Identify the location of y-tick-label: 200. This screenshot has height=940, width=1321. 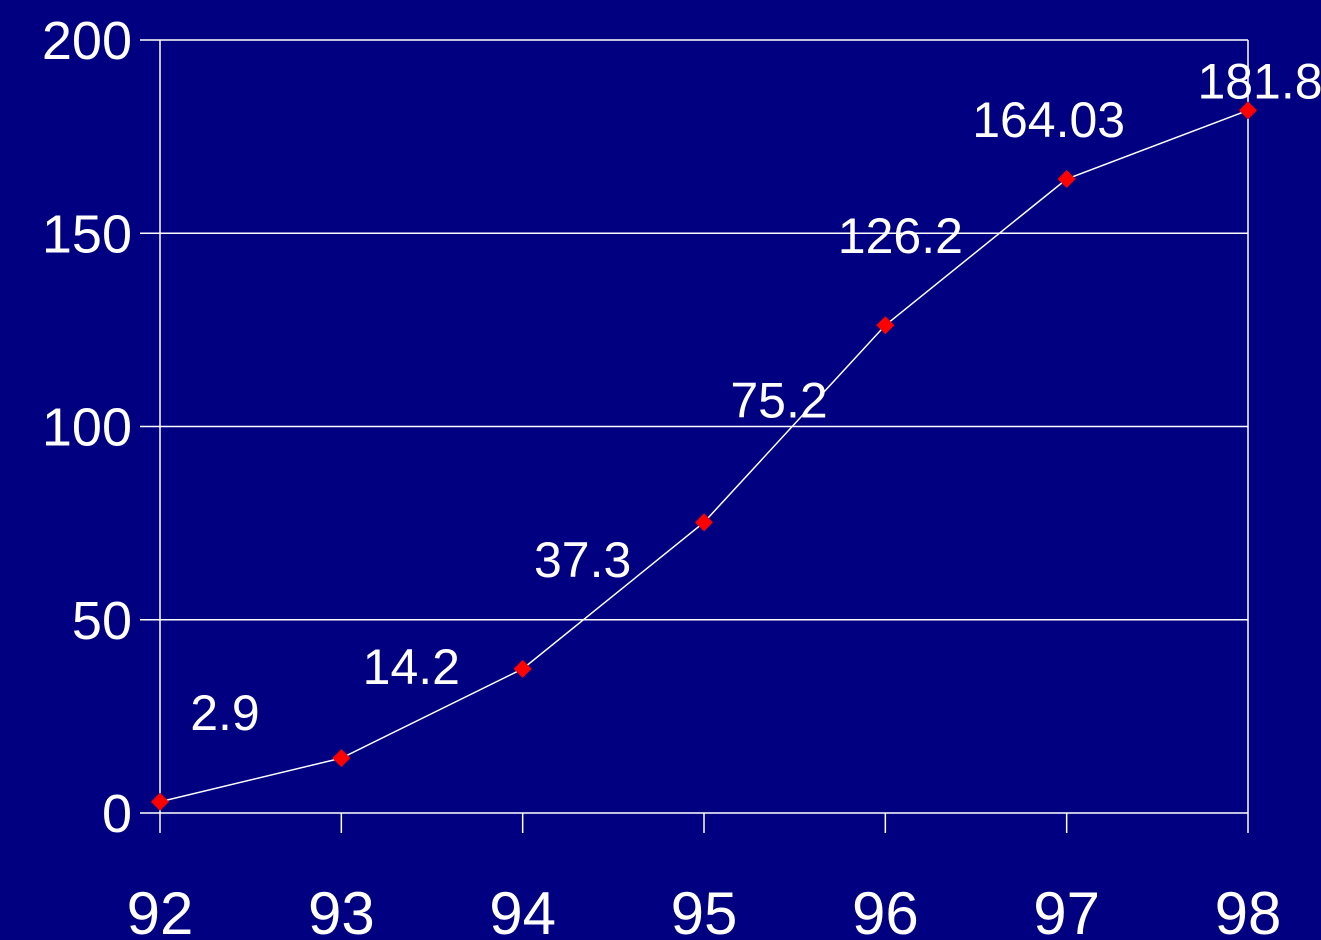
(87, 41).